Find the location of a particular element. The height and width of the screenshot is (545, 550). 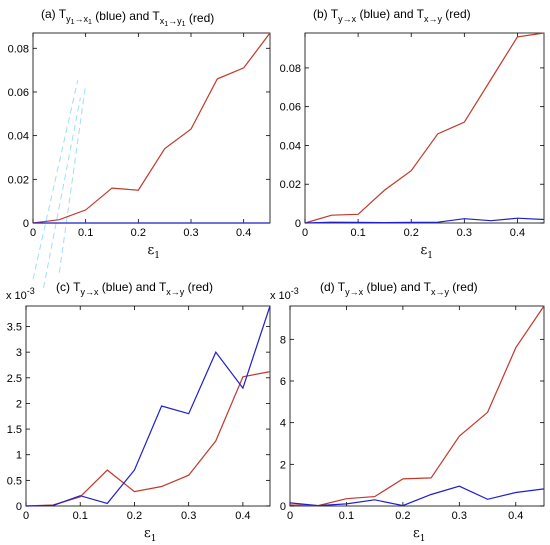

panel-title: (d) Ty→x (blue) and Tx→y (red) is located at coordinates (399, 288).